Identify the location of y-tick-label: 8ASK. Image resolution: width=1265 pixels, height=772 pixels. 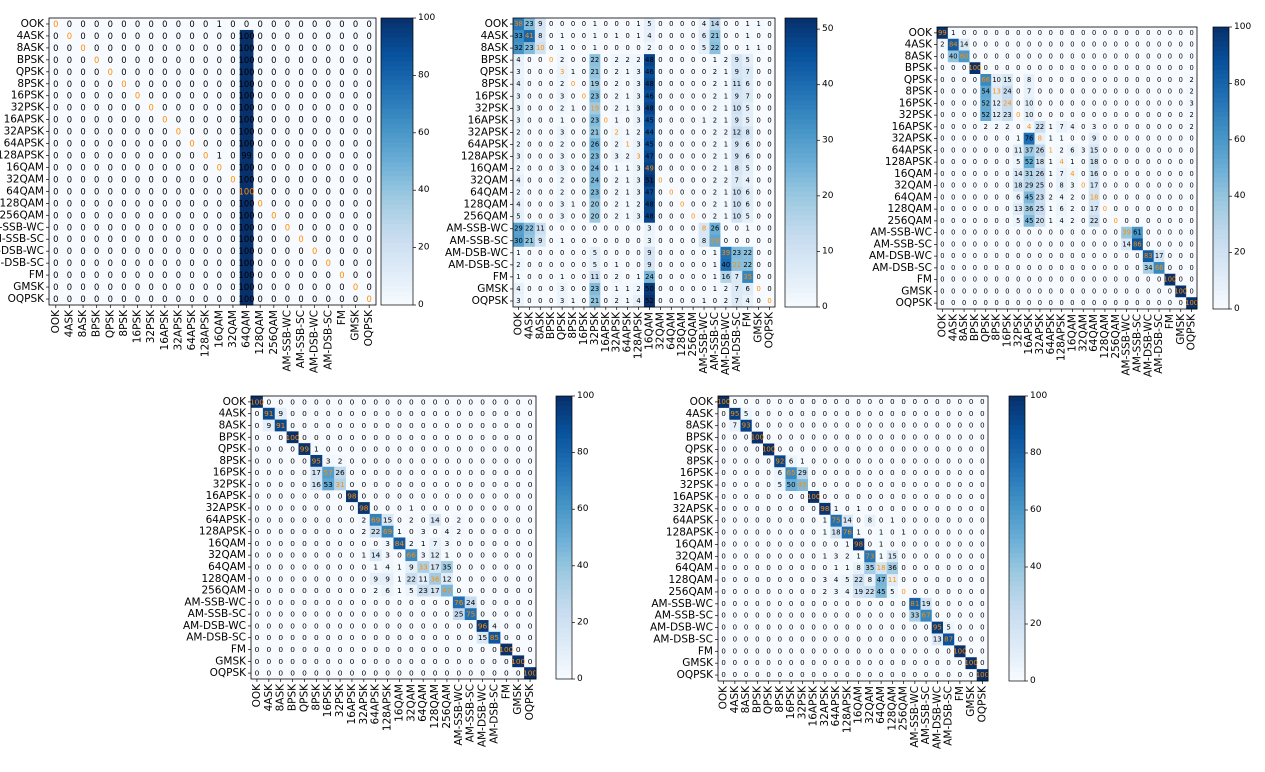
(31, 48).